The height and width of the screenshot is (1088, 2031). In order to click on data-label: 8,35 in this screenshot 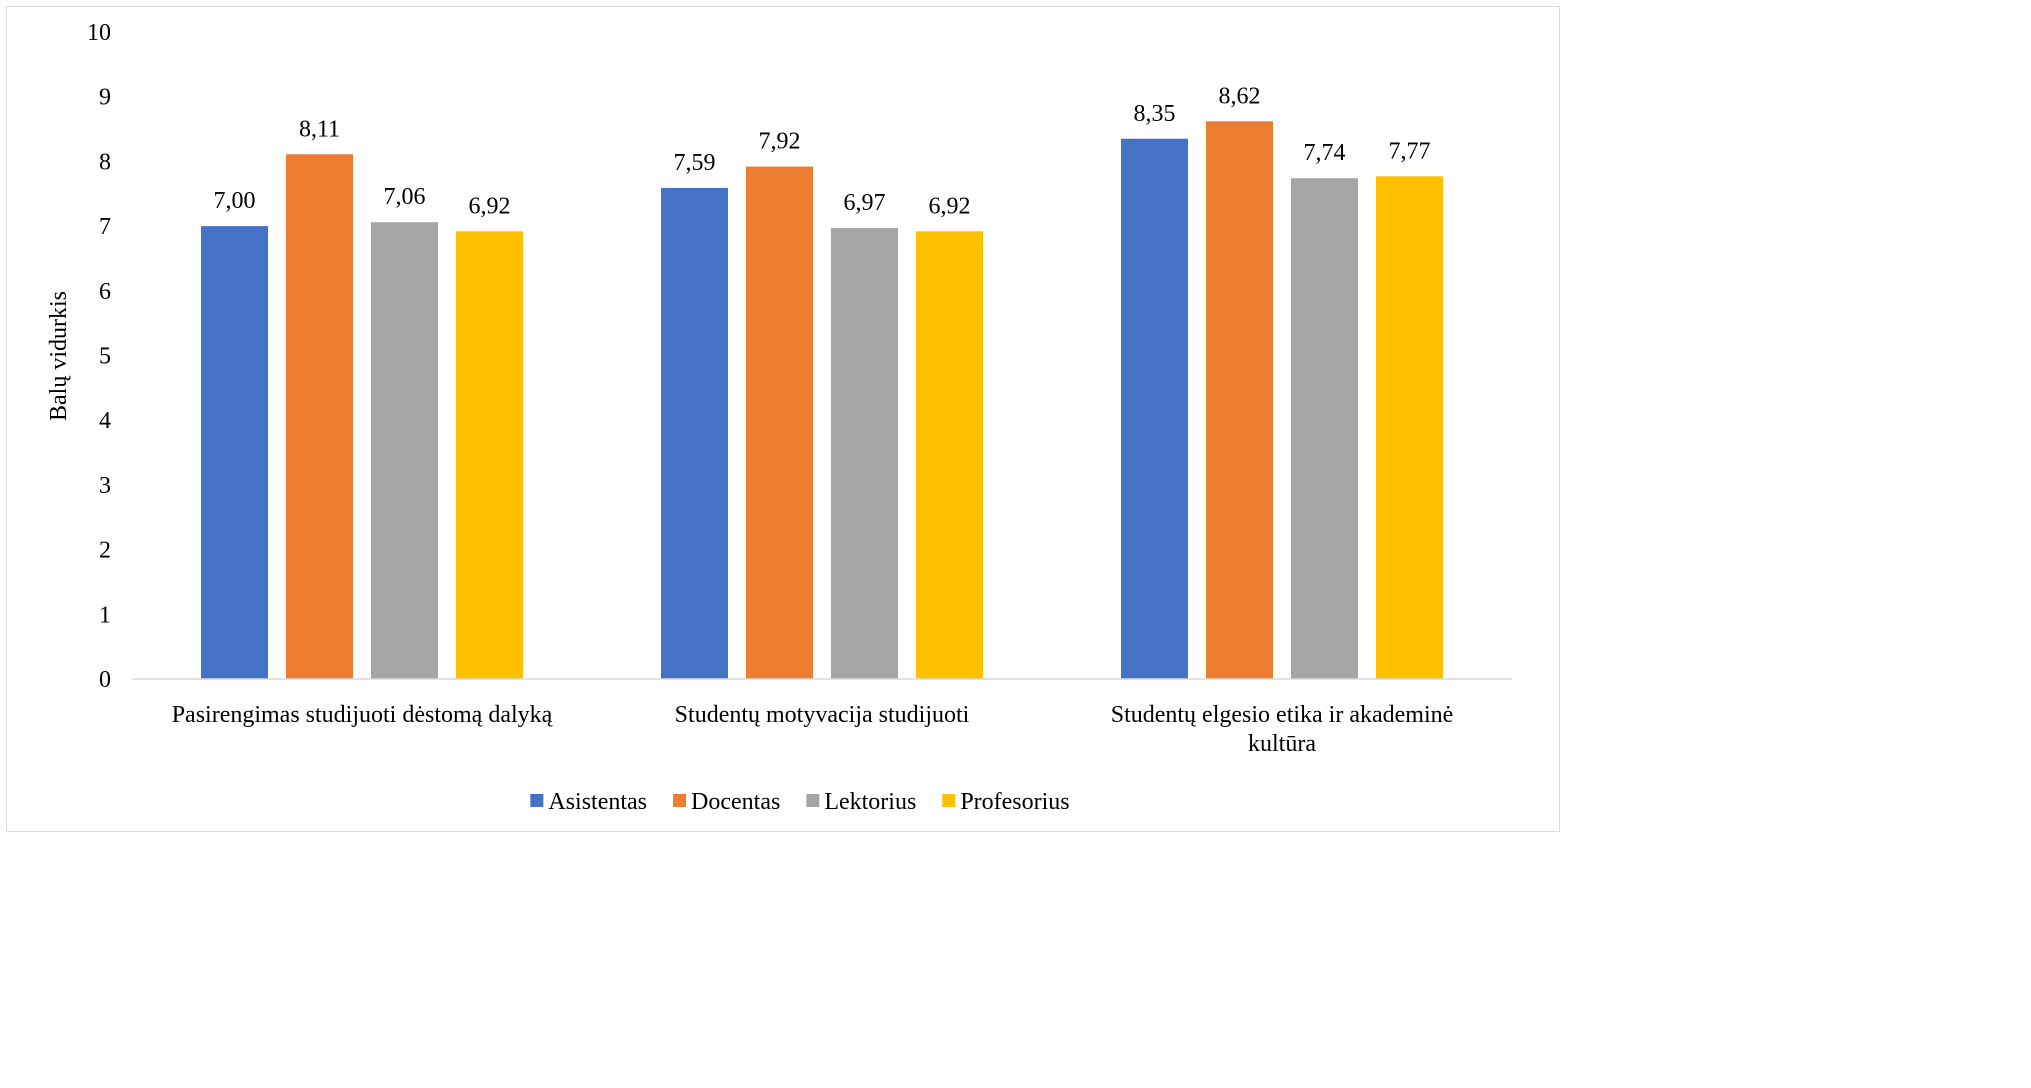, I will do `click(1155, 114)`.